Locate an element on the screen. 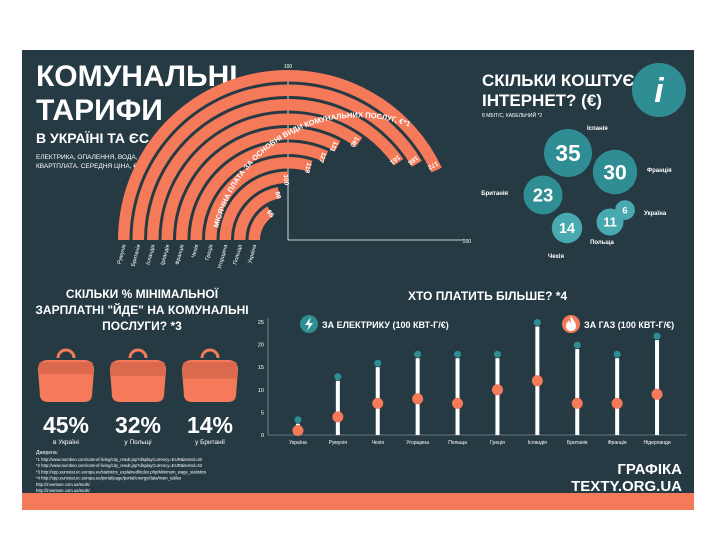 The width and height of the screenshot is (720, 540). wage-percent: 32% is located at coordinates (138, 425).